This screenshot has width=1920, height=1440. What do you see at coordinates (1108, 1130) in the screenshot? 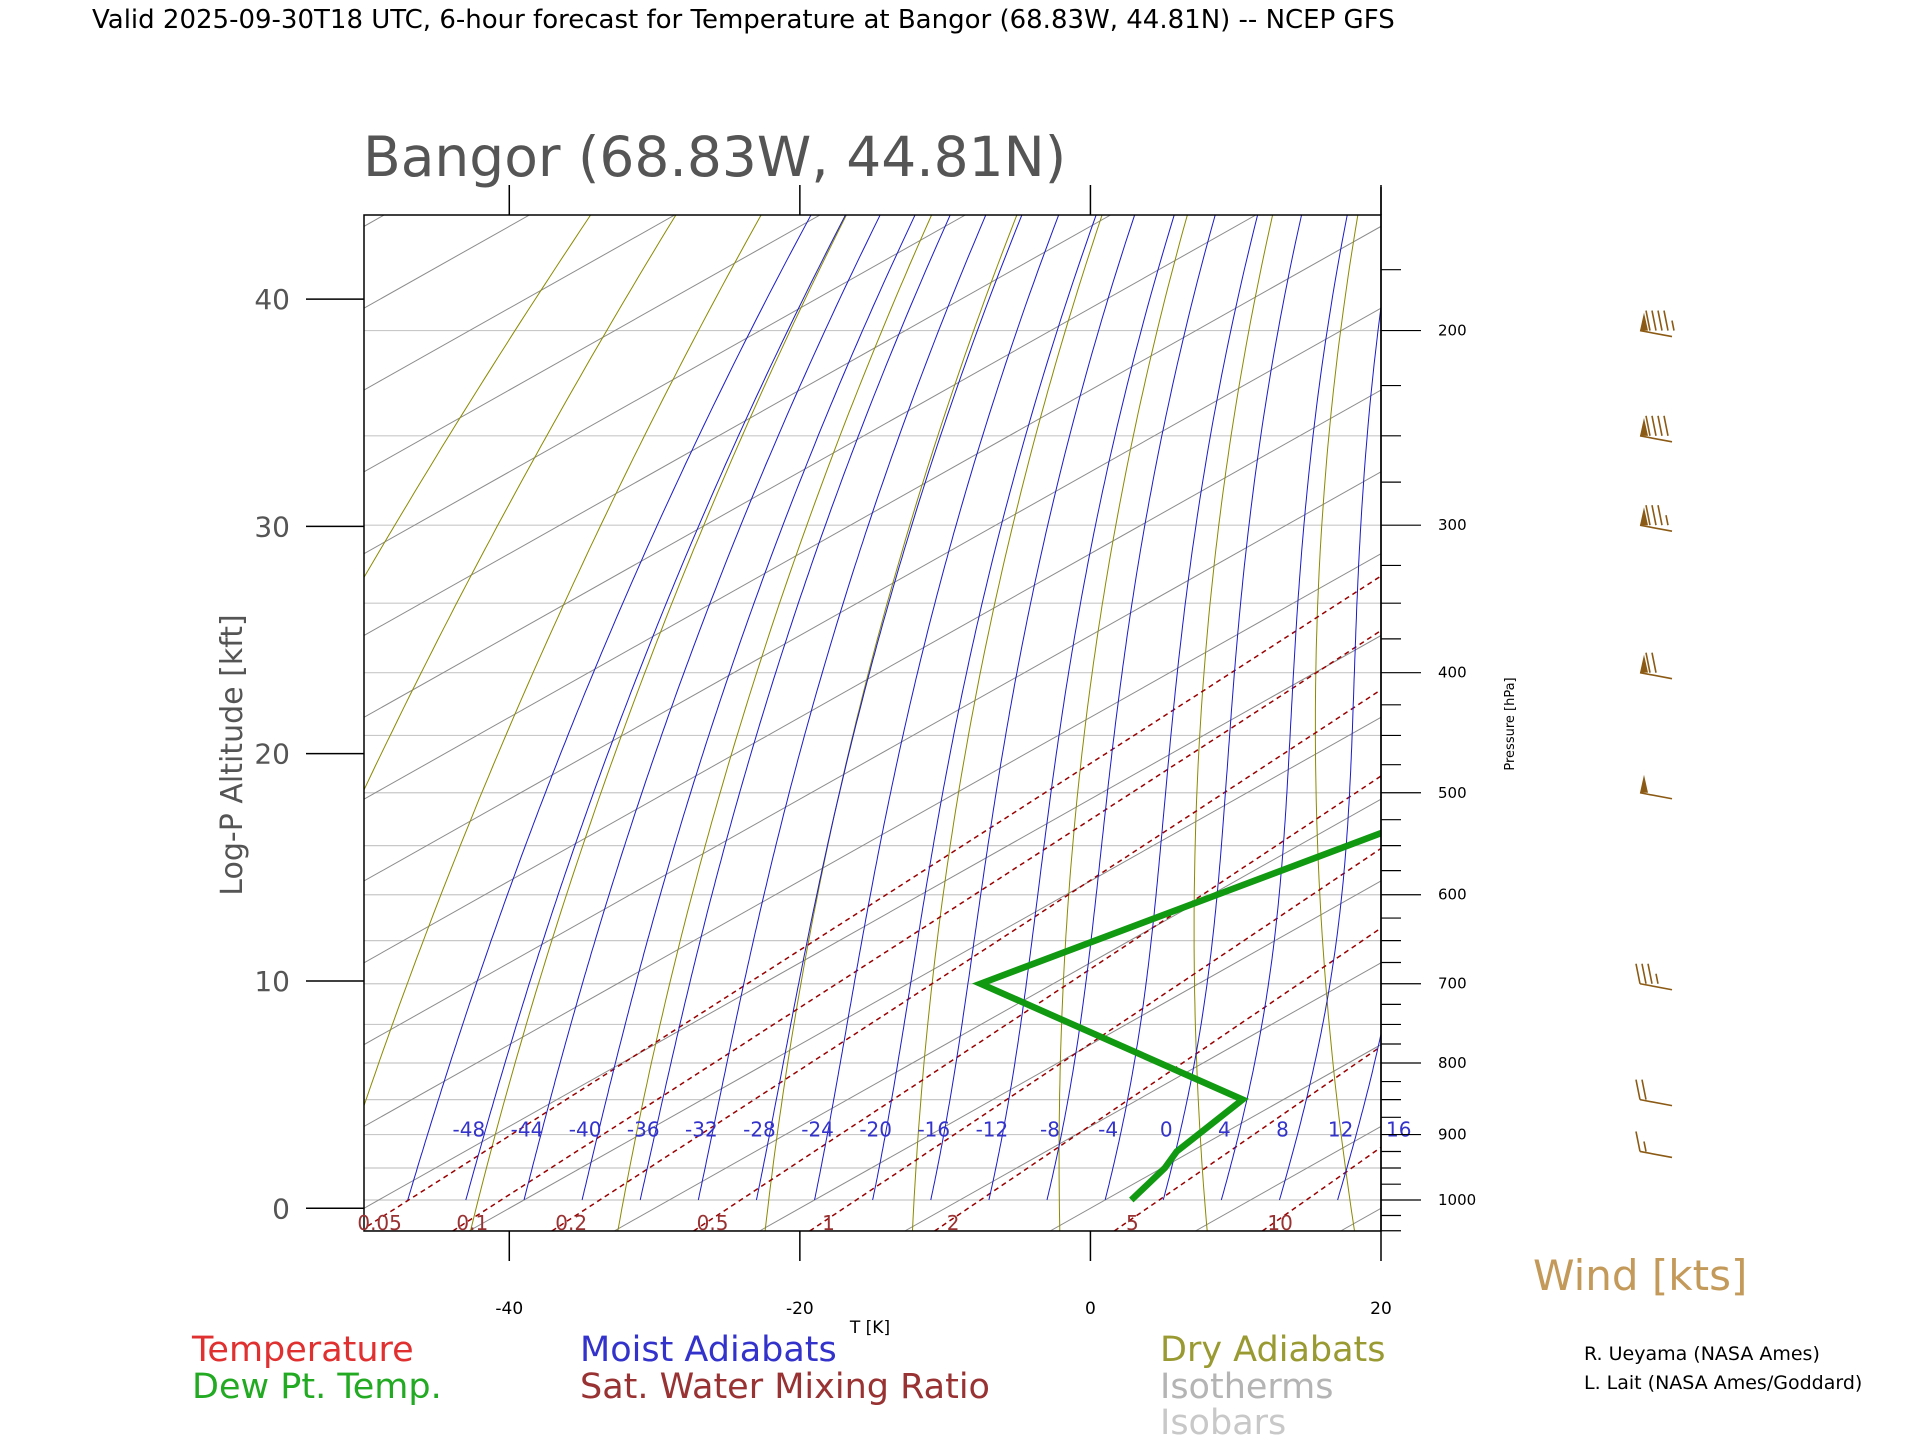
I see `moist-adiabat-label: -4` at bounding box center [1108, 1130].